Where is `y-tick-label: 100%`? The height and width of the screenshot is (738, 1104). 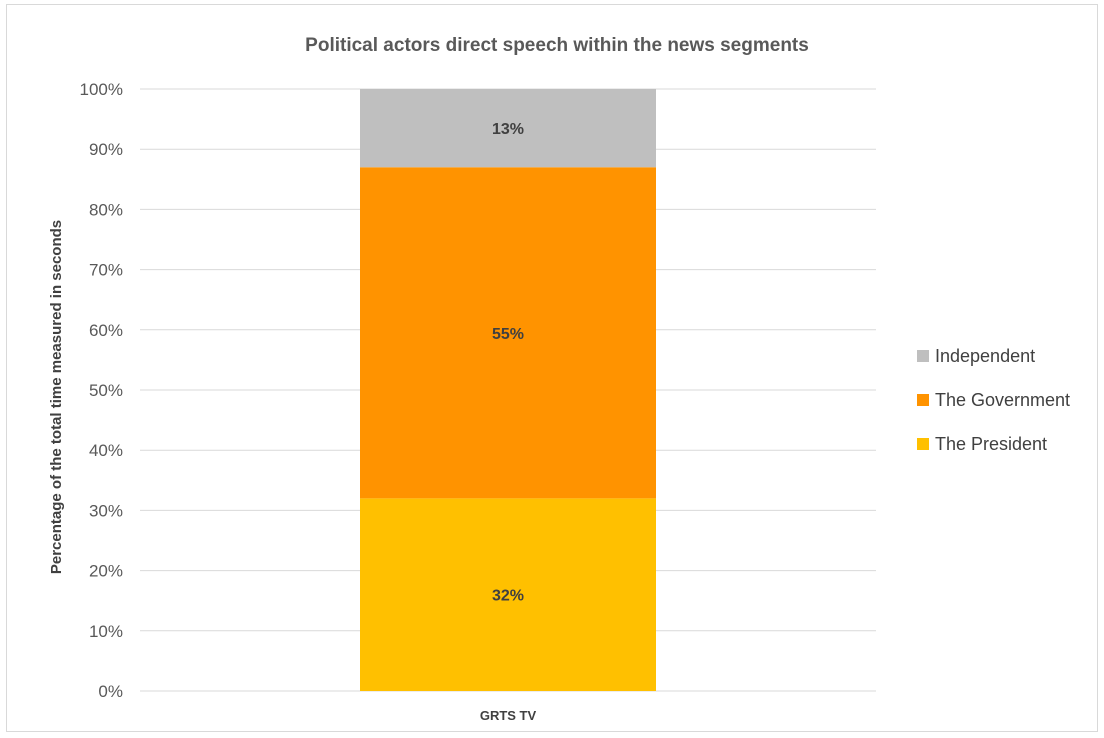 y-tick-label: 100% is located at coordinates (101, 89).